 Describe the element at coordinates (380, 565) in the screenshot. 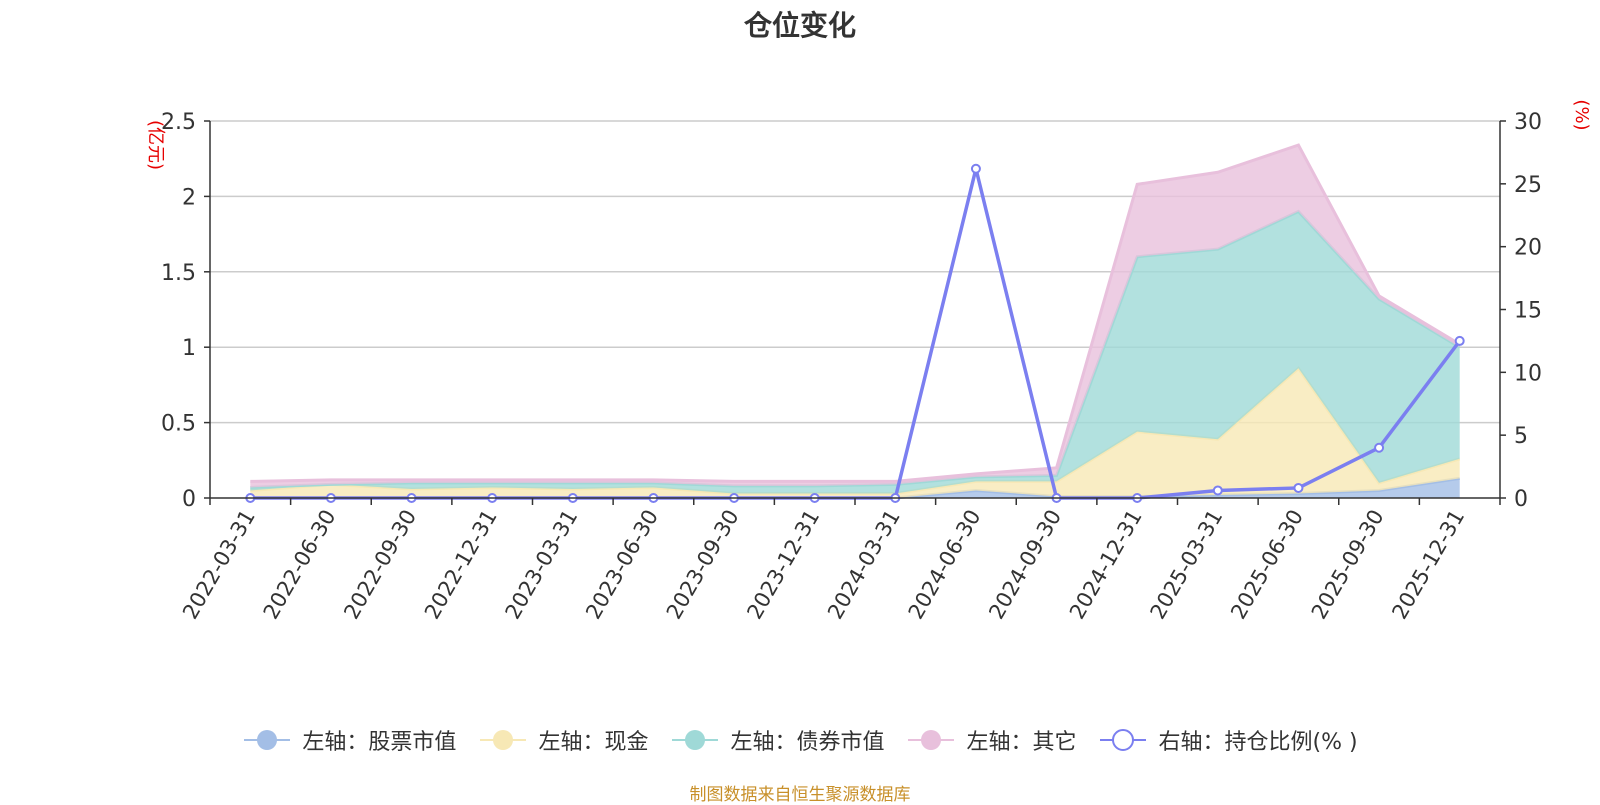

I see `x-tick-label: 2022-09-30` at that location.